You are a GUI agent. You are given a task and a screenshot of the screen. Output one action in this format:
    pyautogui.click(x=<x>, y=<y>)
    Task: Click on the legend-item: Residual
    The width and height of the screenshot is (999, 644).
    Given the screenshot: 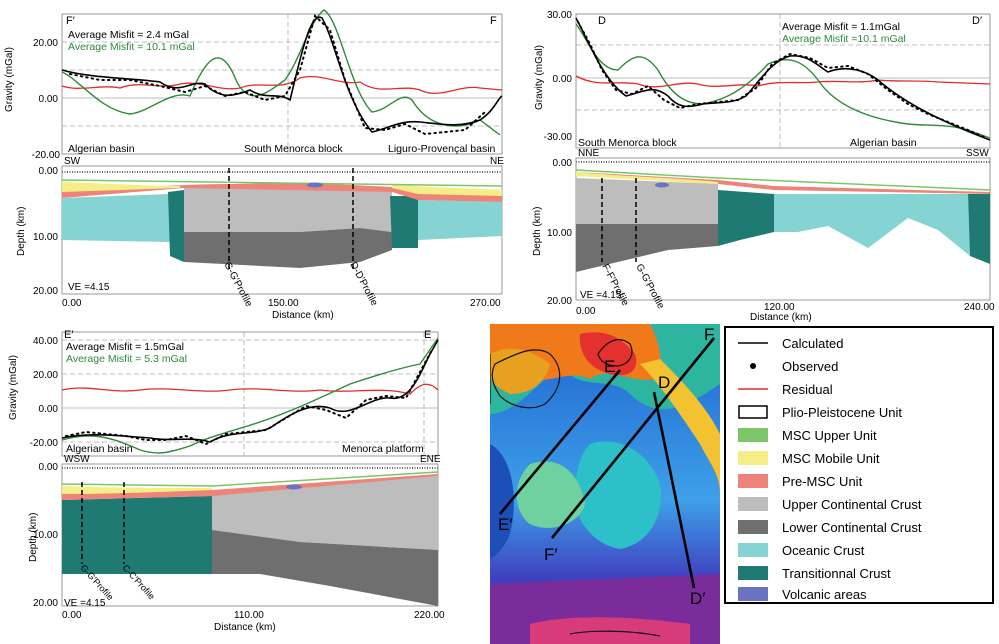 What is the action you would take?
    pyautogui.click(x=859, y=389)
    